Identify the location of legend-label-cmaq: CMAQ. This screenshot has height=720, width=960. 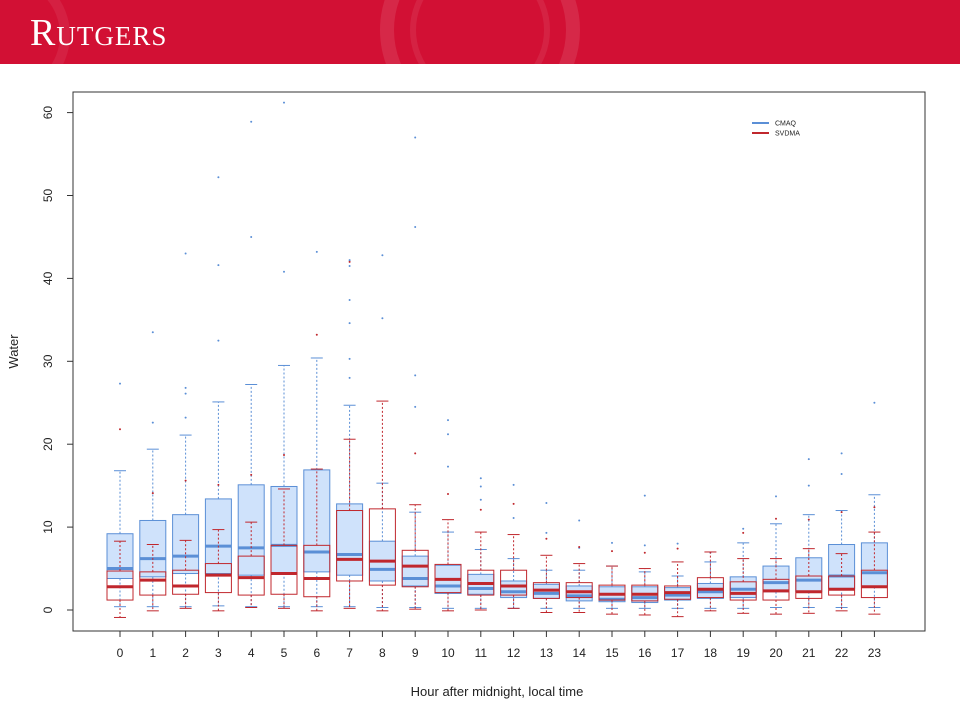
(786, 124).